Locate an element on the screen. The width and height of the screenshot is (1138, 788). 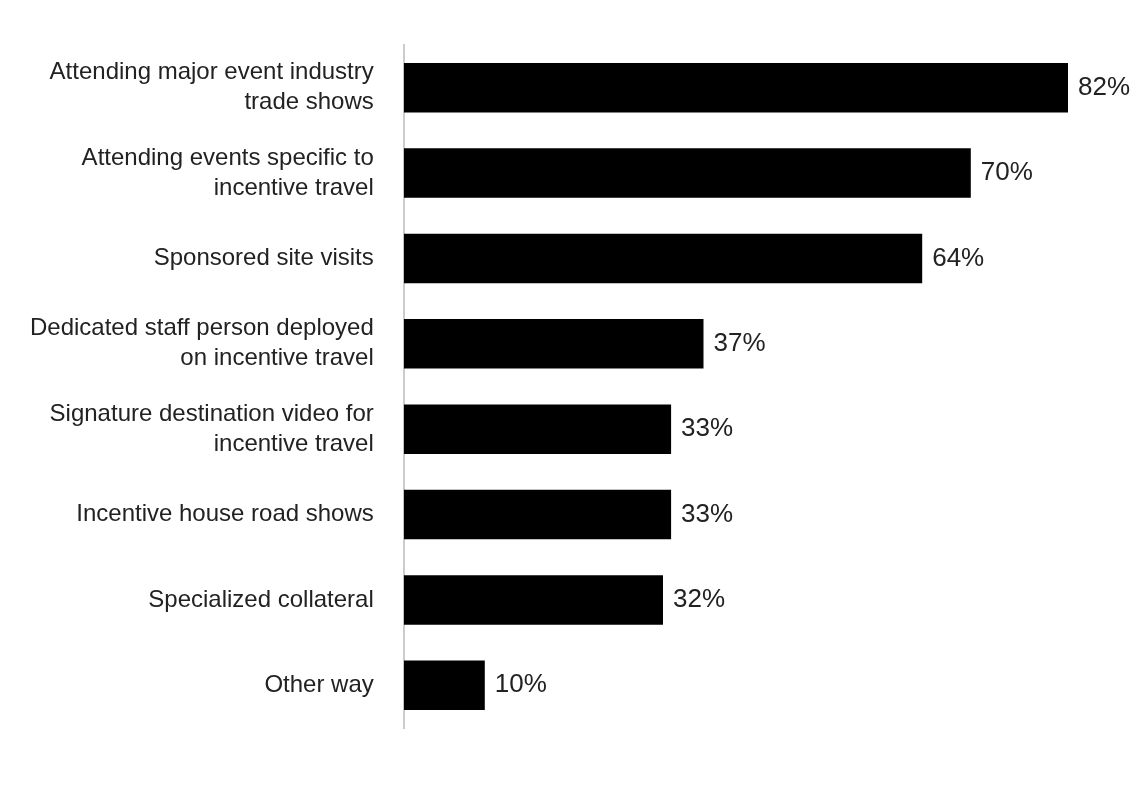
y-tick-label: Attending events specific to incentive travel is located at coordinates (227, 171).